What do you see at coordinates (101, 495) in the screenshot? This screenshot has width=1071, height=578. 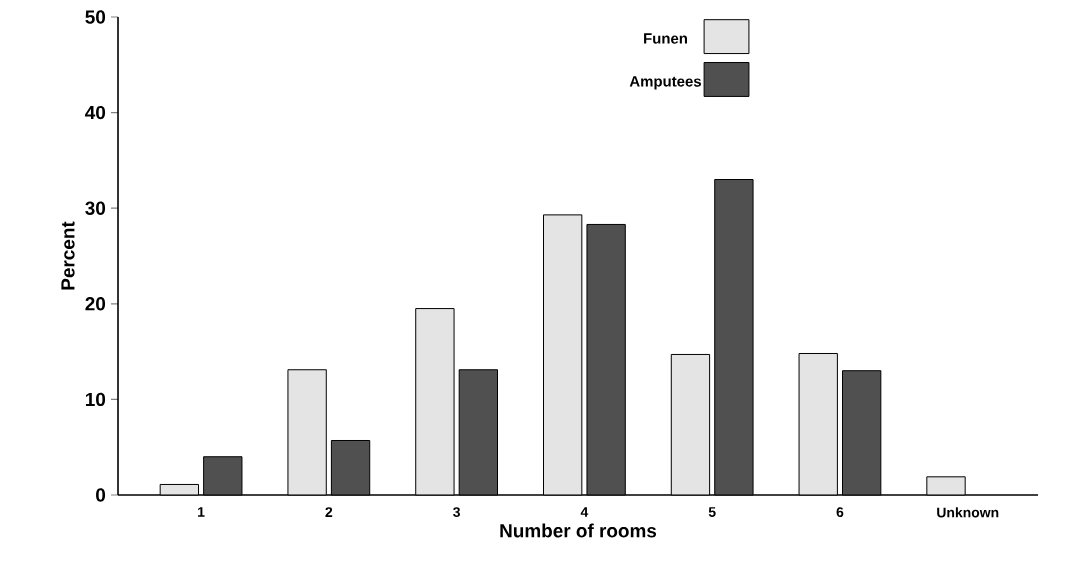 I see `y-tick-label: 0` at bounding box center [101, 495].